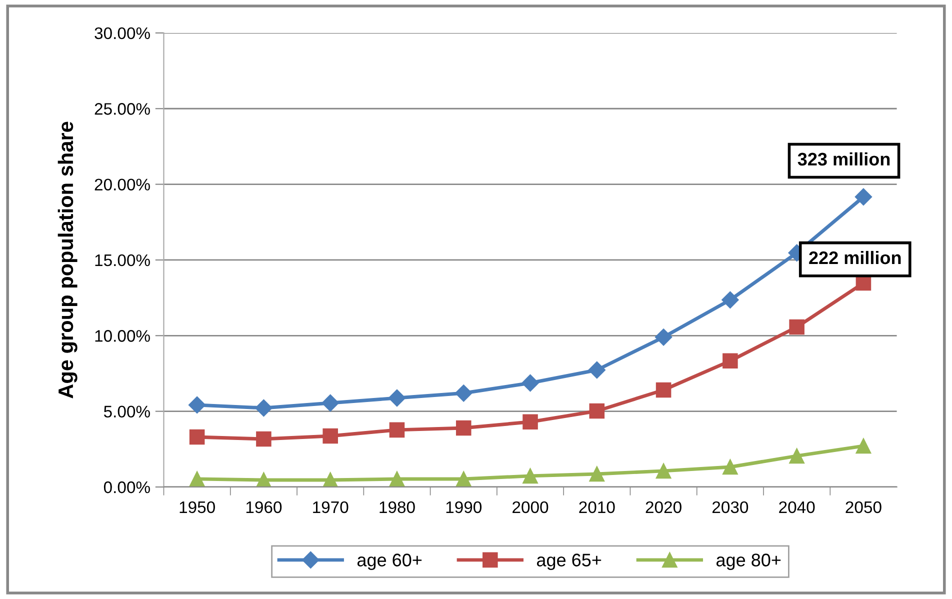  What do you see at coordinates (197, 507) in the screenshot?
I see `x-tick-label: 1950` at bounding box center [197, 507].